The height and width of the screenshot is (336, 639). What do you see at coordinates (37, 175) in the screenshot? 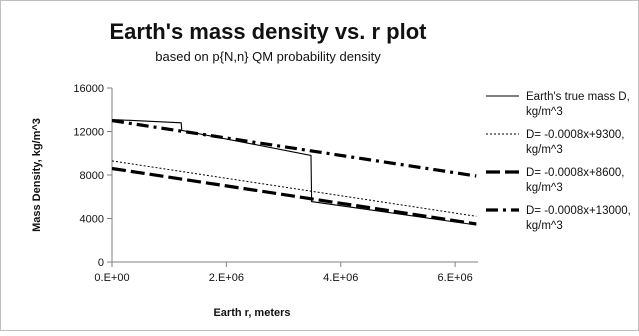
I see `y-axis-label: Mass Density, kg/m^3` at bounding box center [37, 175].